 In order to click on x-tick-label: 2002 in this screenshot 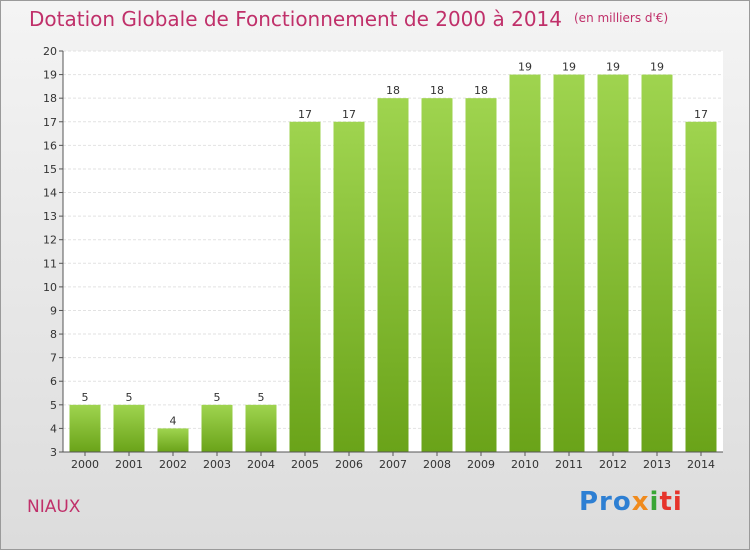, I will do `click(173, 464)`.